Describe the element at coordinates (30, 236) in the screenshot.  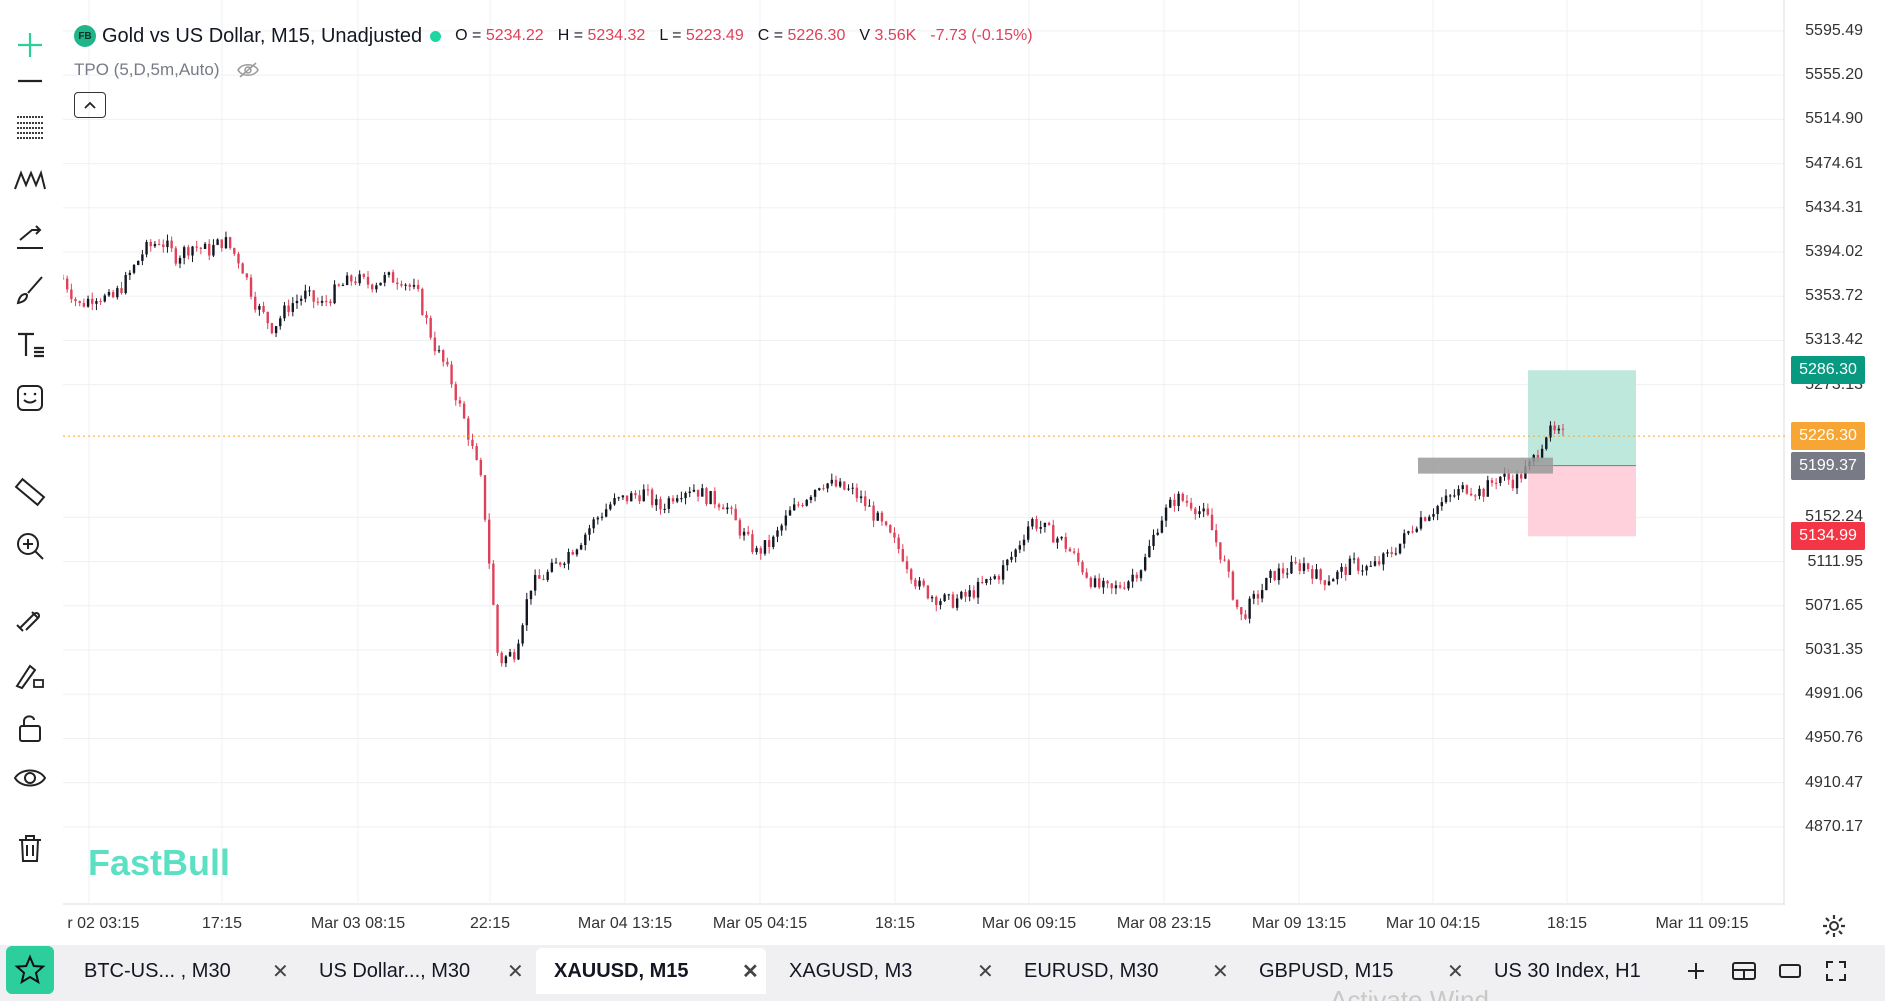
I see `trend-arrow-icon` at that location.